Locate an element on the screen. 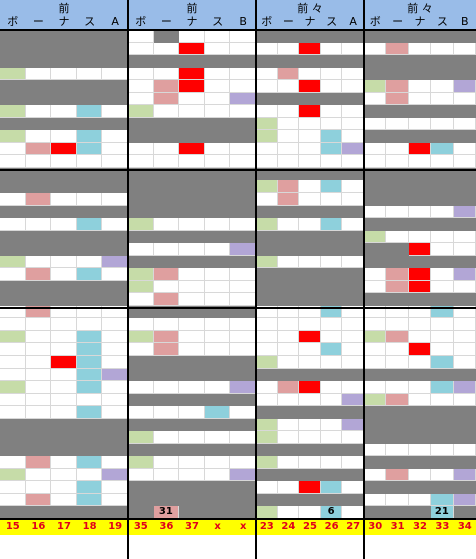 Image resolution: width=476 pixels, height=559 pixels. footer-number: 25 is located at coordinates (310, 526).